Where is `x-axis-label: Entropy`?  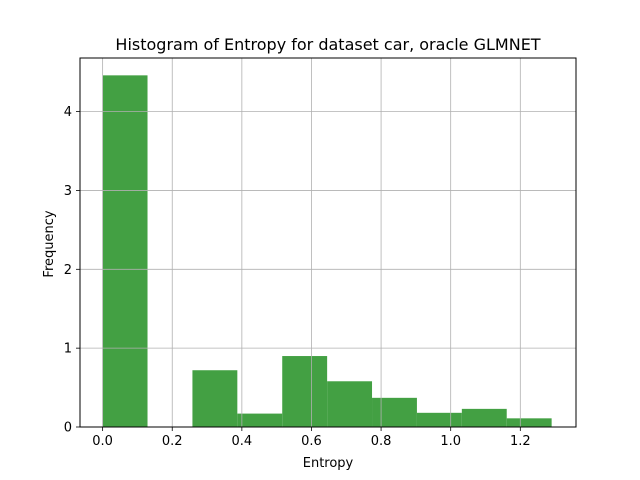
x-axis-label: Entropy is located at coordinates (328, 463).